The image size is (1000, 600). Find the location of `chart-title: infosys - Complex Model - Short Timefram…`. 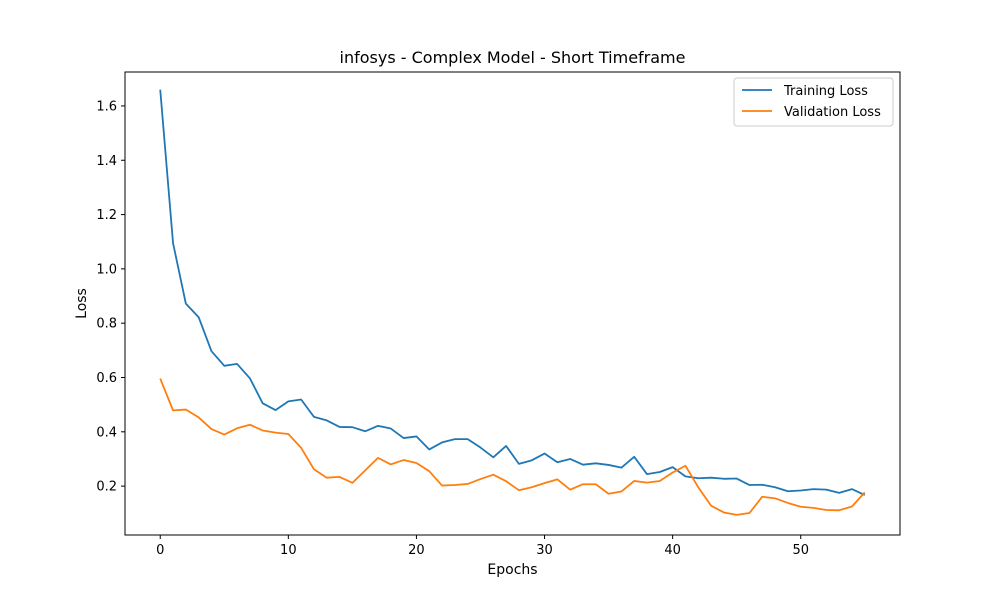

chart-title: infosys - Complex Model - Short Timefram… is located at coordinates (513, 57).